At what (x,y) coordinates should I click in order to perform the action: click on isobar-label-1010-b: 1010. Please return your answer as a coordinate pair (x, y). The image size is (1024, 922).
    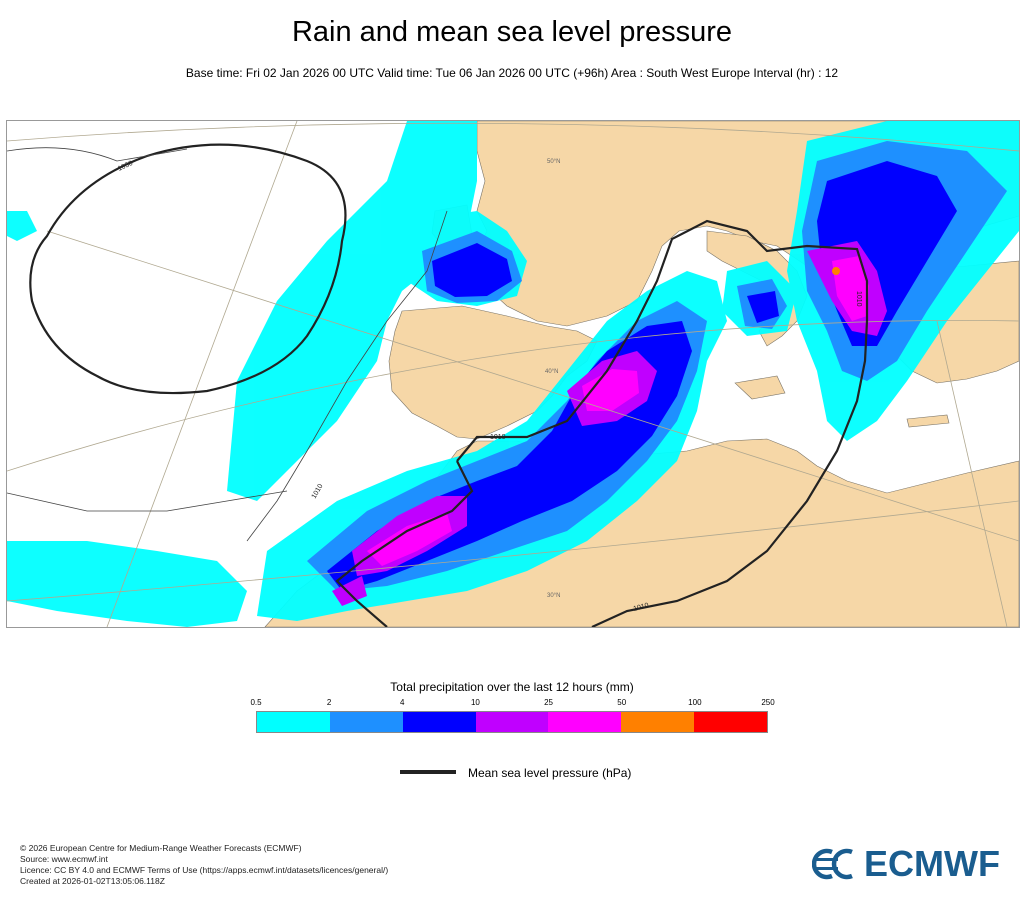
    Looking at the image, I should click on (641, 607).